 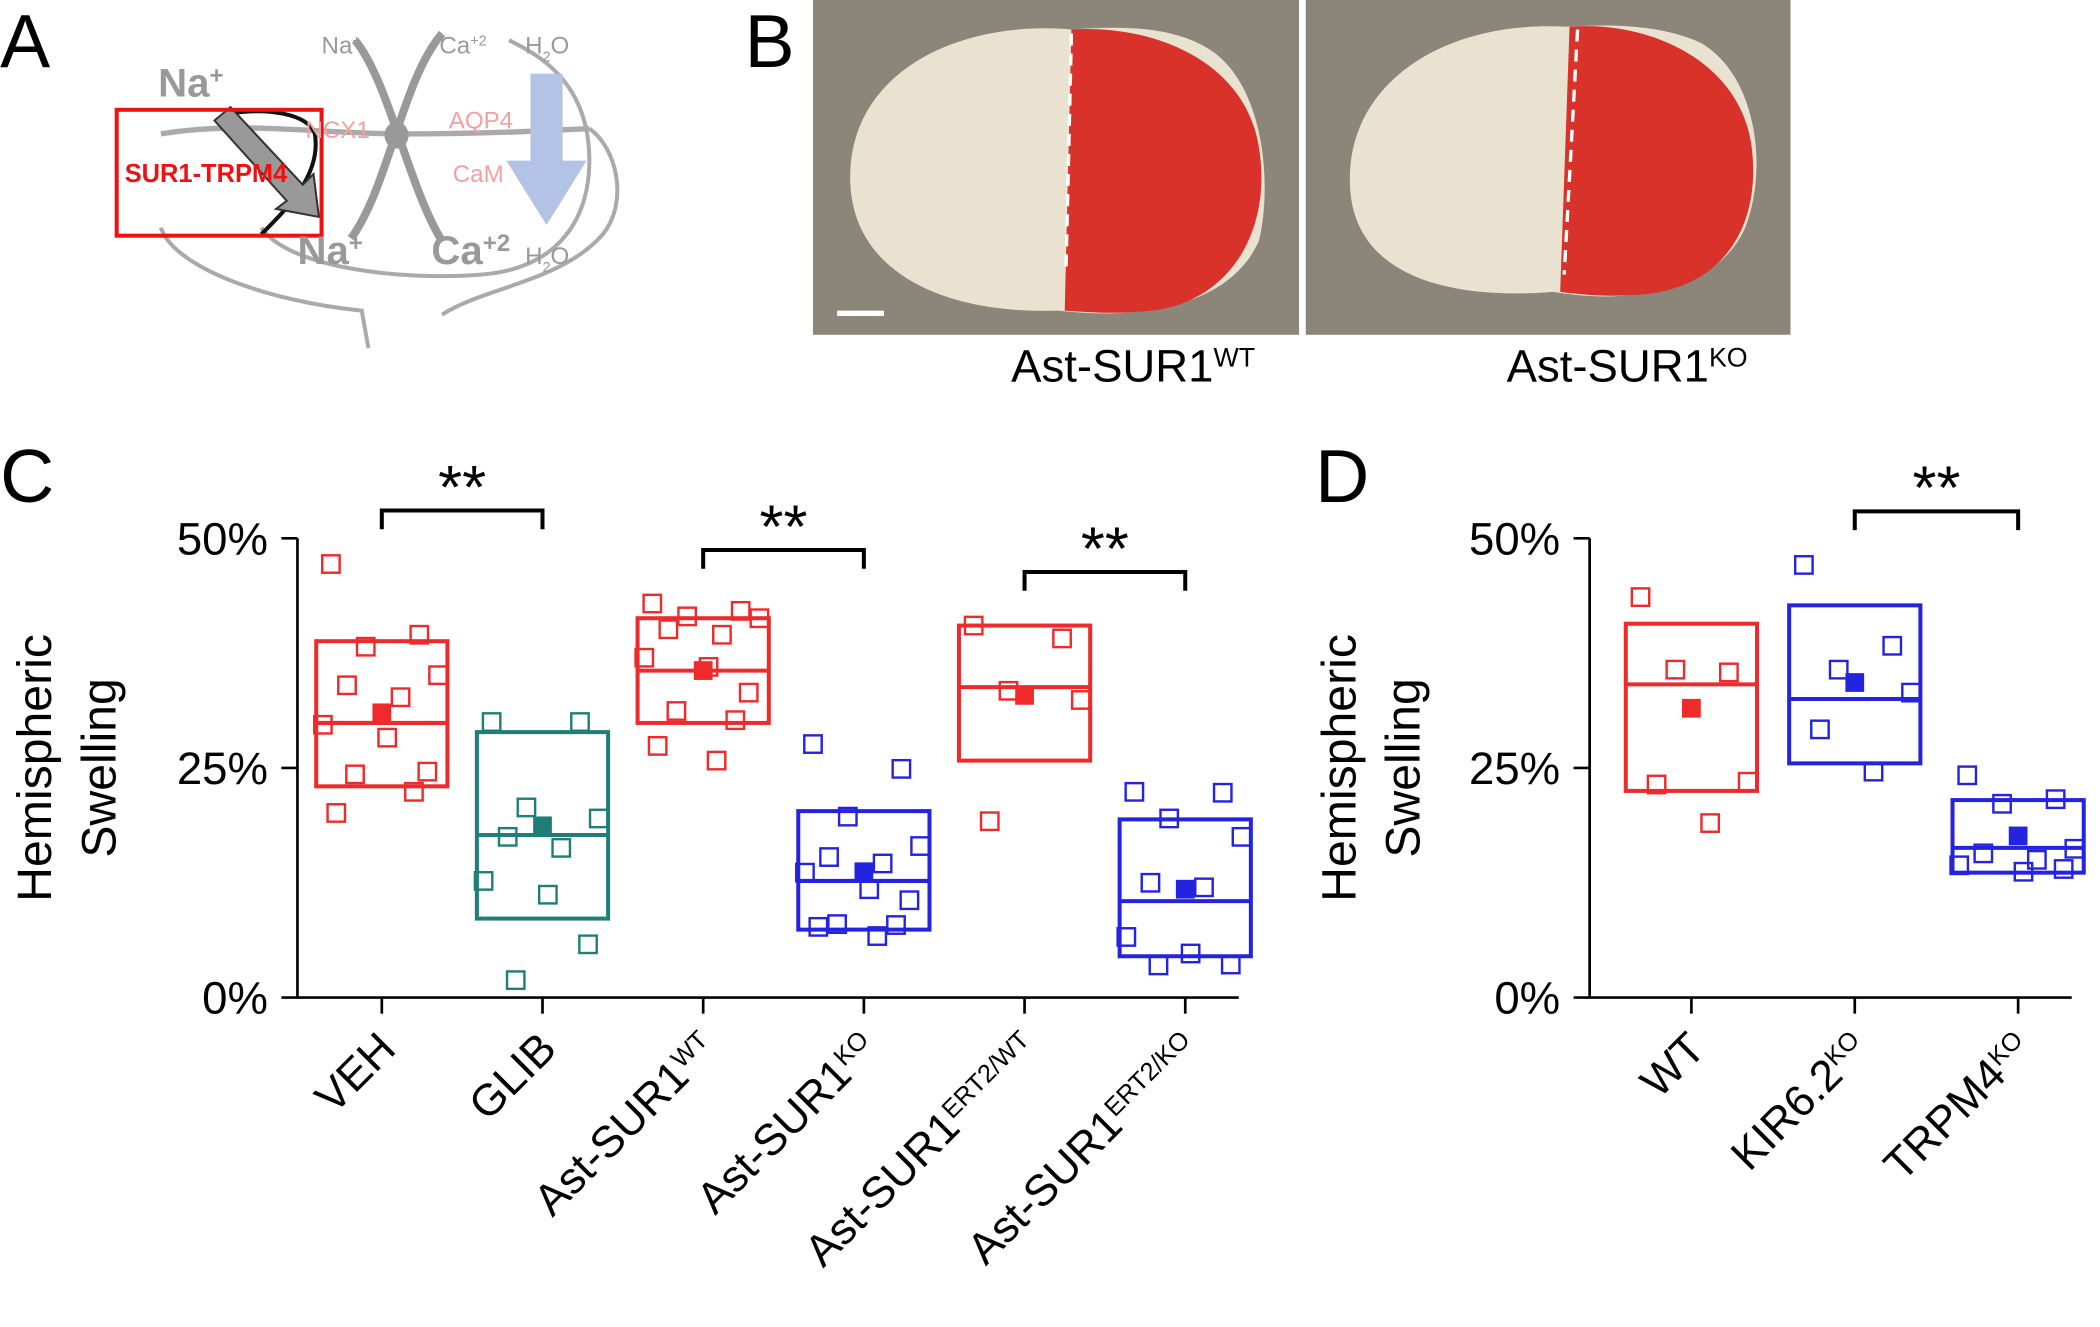 What do you see at coordinates (1235, 358) in the screenshot?
I see `superscript: WT` at bounding box center [1235, 358].